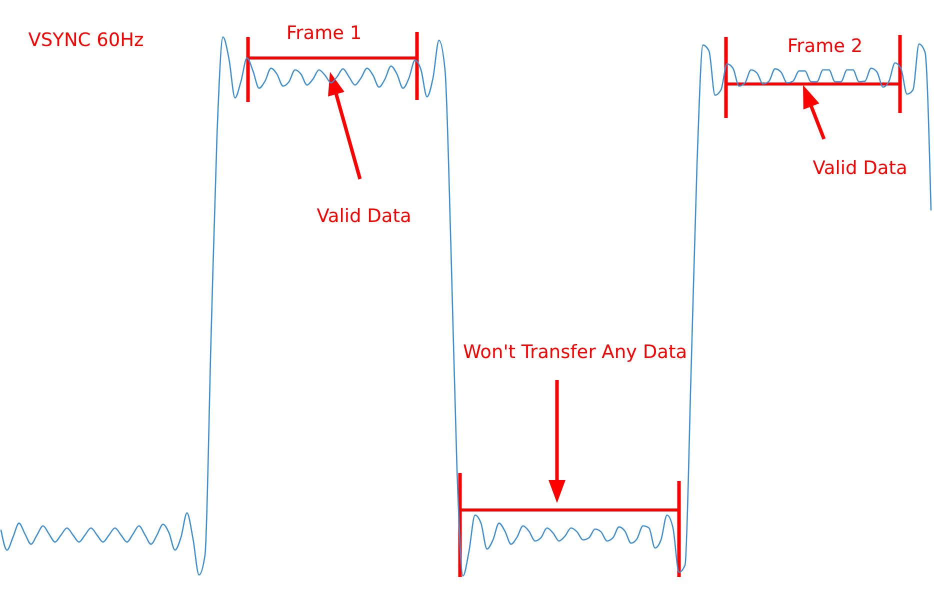 The width and height of the screenshot is (934, 594). I want to click on annotation: VSYNC 60Hz, so click(86, 40).